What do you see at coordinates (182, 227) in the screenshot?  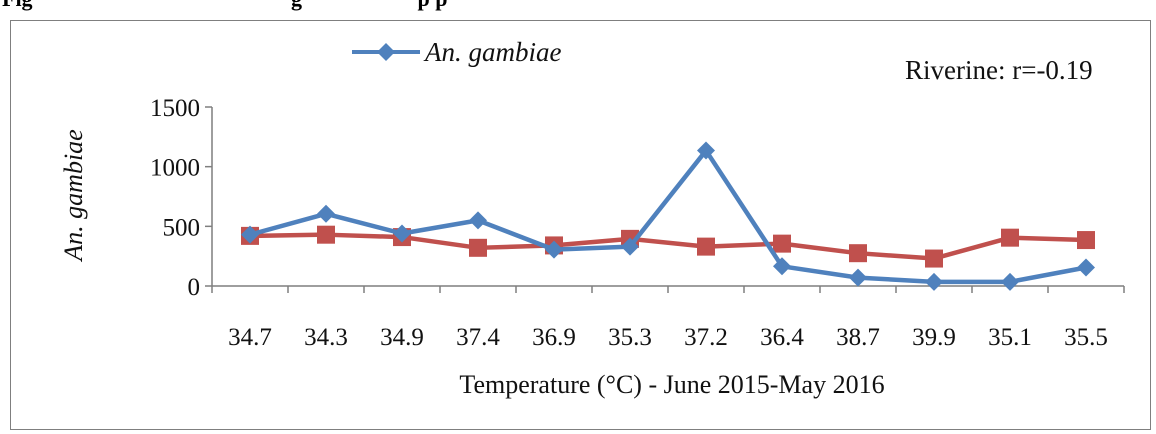 I see `y-tick-label: 500` at bounding box center [182, 227].